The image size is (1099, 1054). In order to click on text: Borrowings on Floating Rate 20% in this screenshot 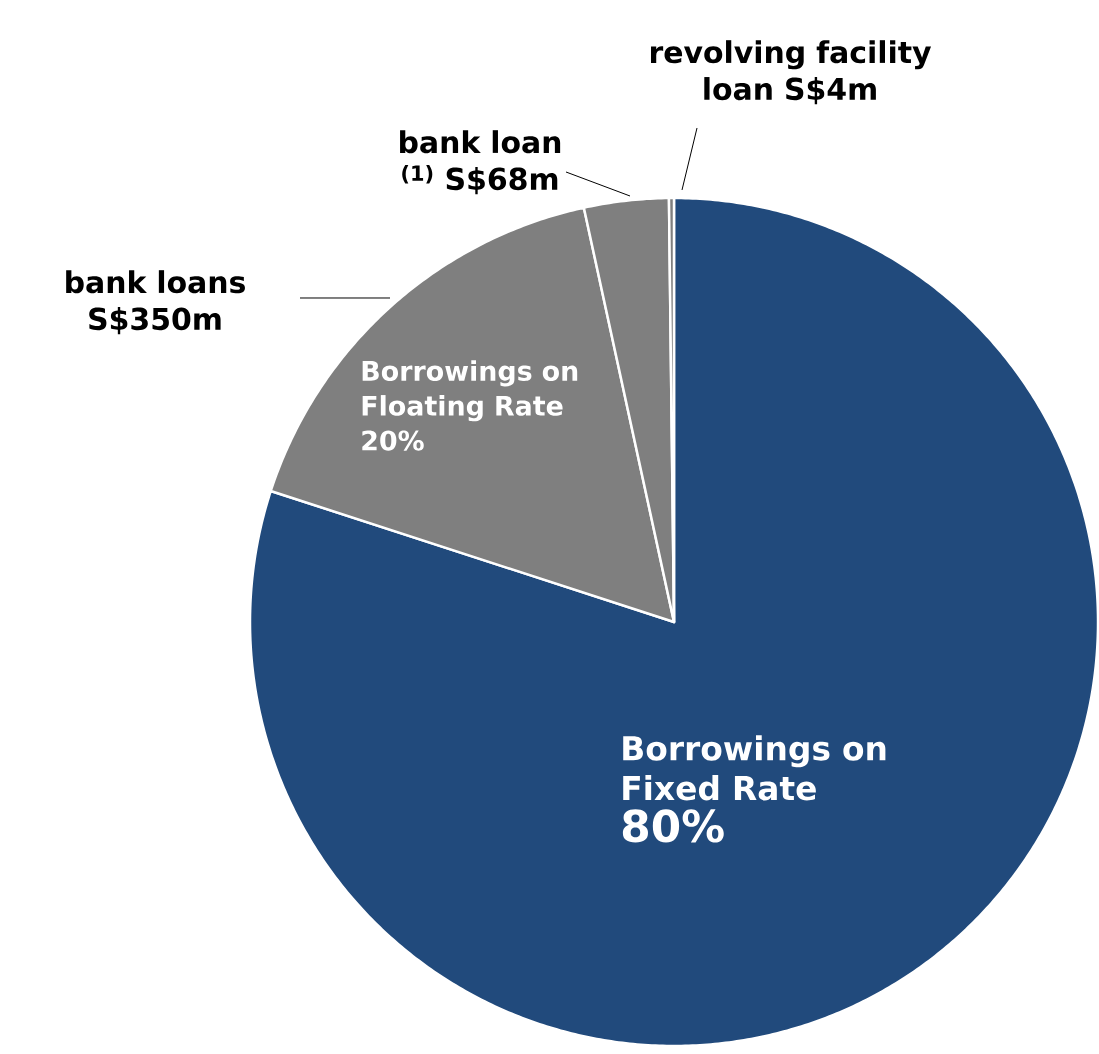, I will do `click(470, 405)`.